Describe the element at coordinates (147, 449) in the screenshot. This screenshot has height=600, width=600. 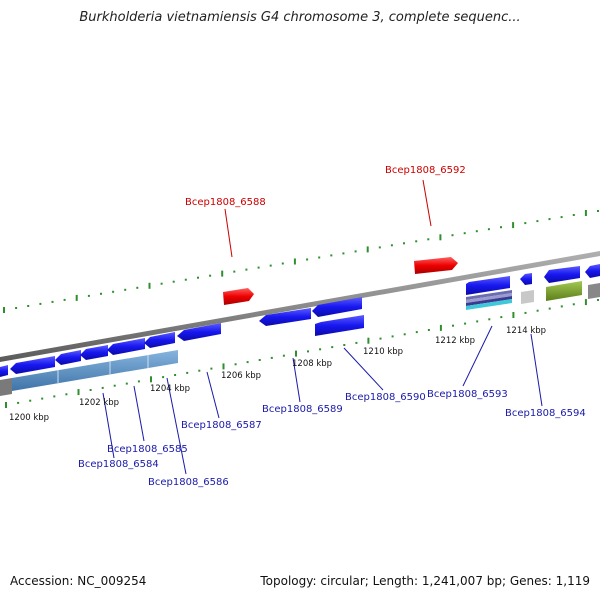
I see `gene-label-6585: Bcep1808_6585` at that location.